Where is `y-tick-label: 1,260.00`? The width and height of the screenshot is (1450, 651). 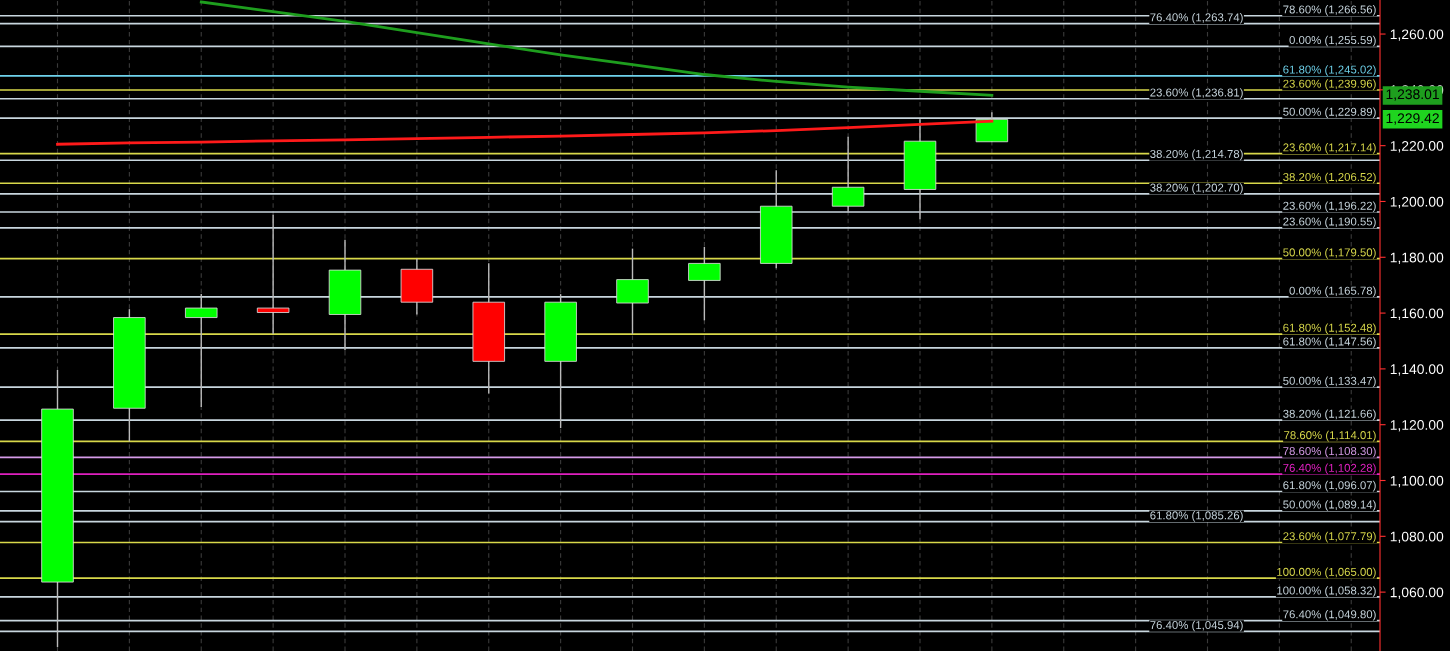 y-tick-label: 1,260.00 is located at coordinates (1417, 35).